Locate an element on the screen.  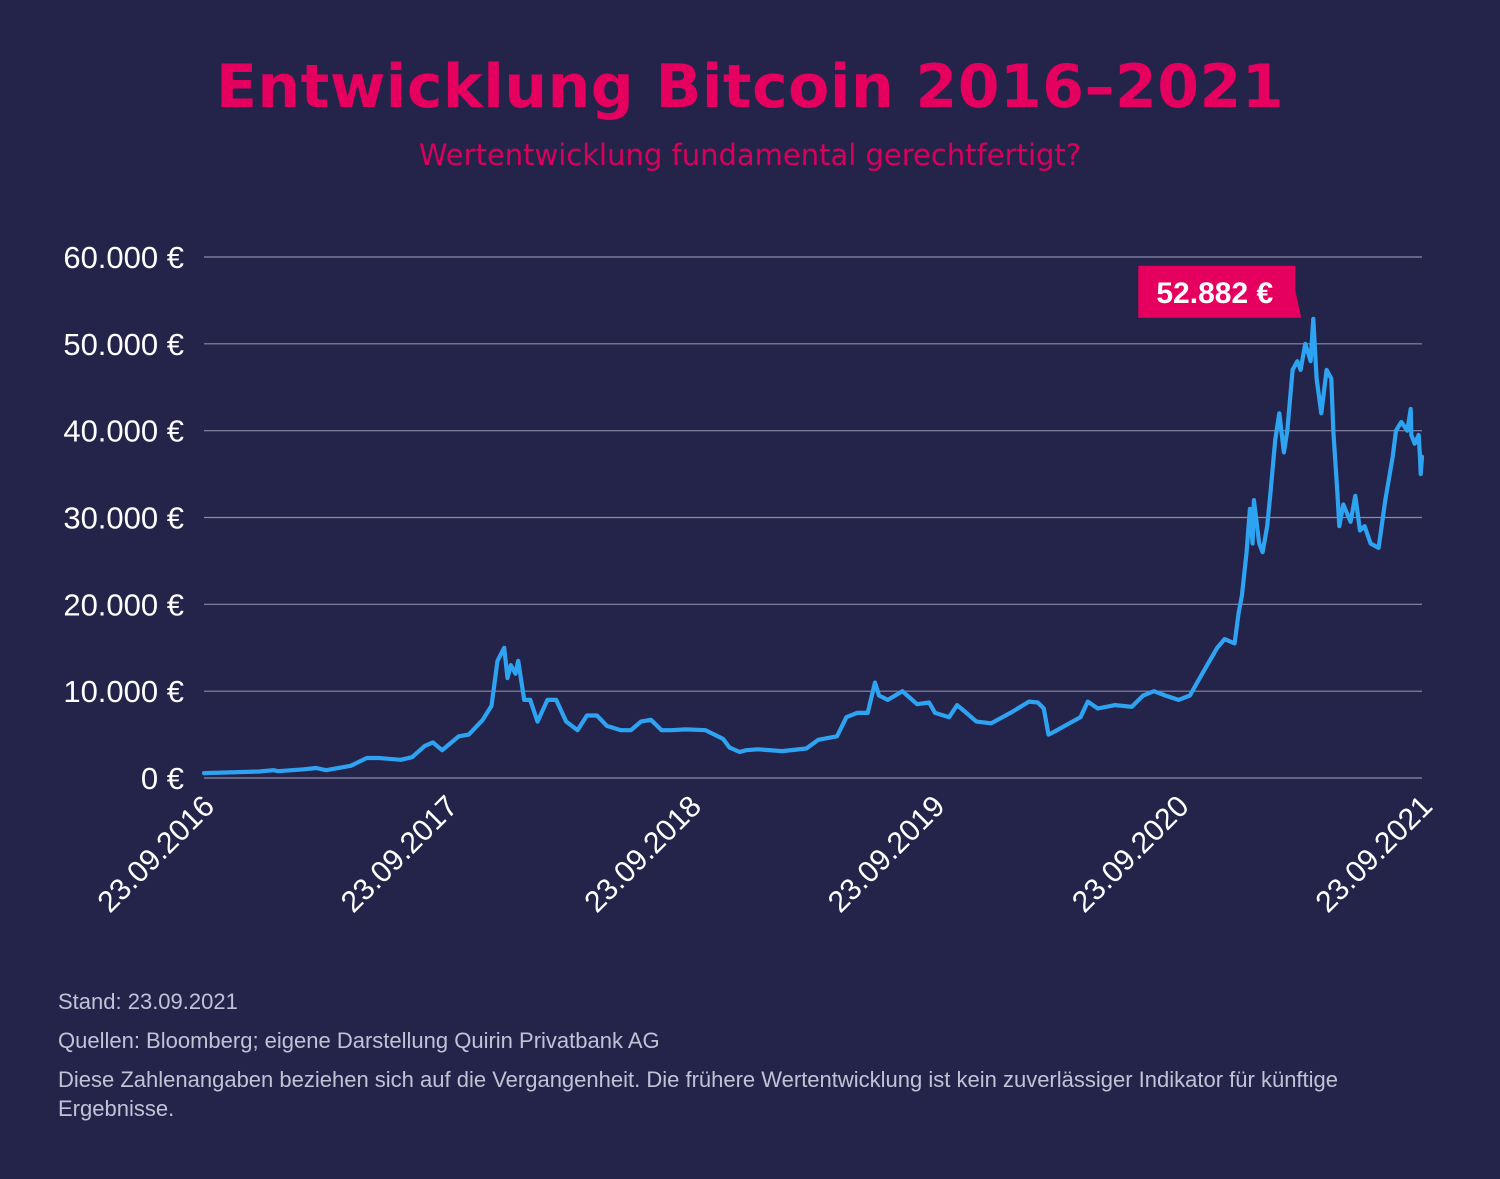
y-tick-label: 50.000 € is located at coordinates (123, 344).